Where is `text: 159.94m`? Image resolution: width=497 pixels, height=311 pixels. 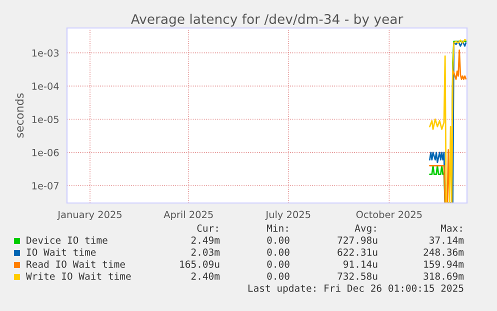
text: 159.94m is located at coordinates (444, 264).